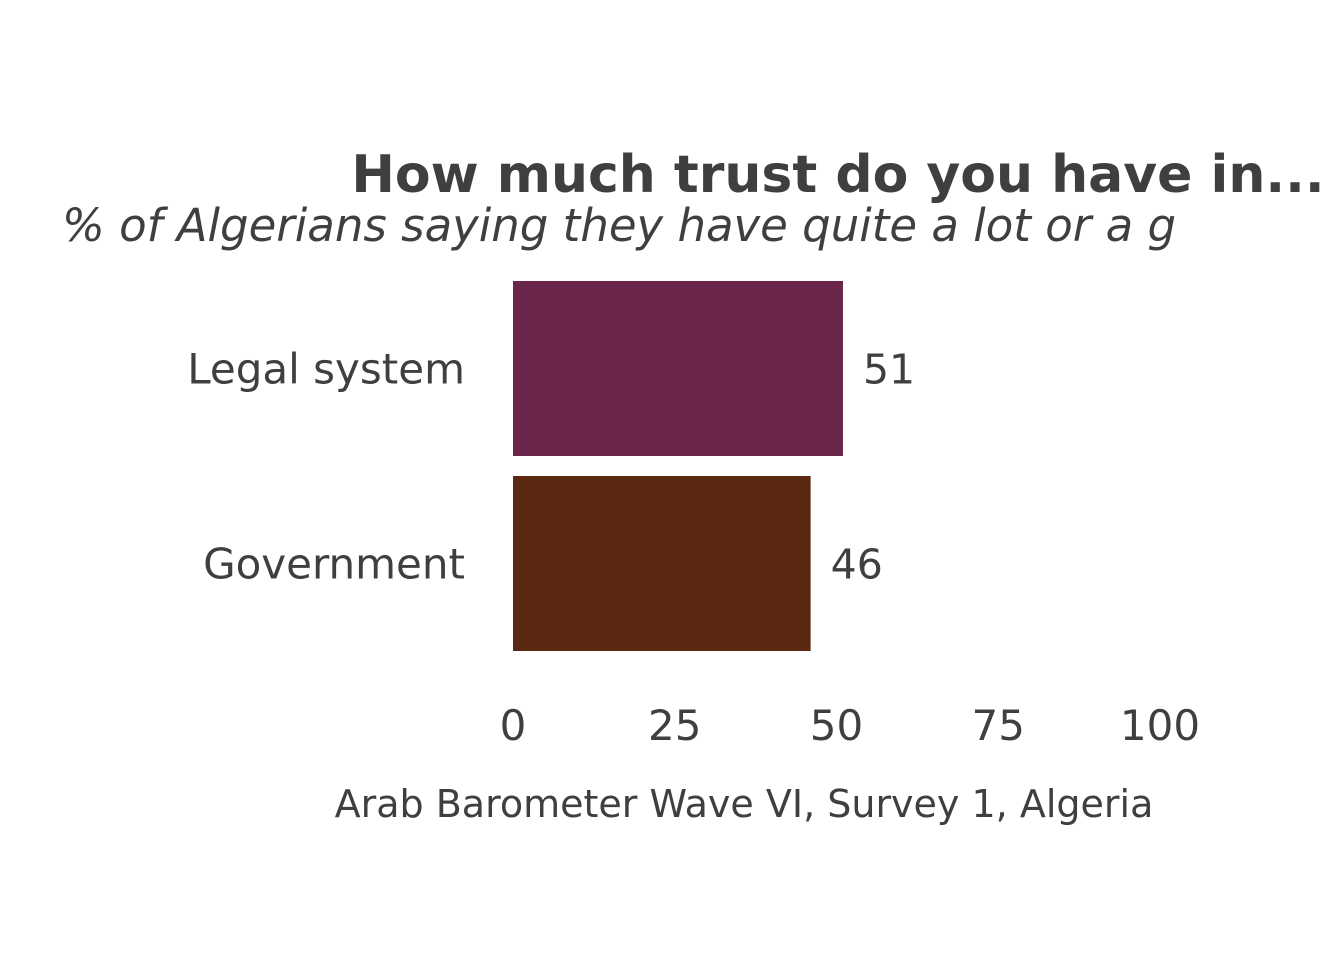 The image size is (1344, 964). What do you see at coordinates (857, 565) in the screenshot?
I see `value-label-government: 46` at bounding box center [857, 565].